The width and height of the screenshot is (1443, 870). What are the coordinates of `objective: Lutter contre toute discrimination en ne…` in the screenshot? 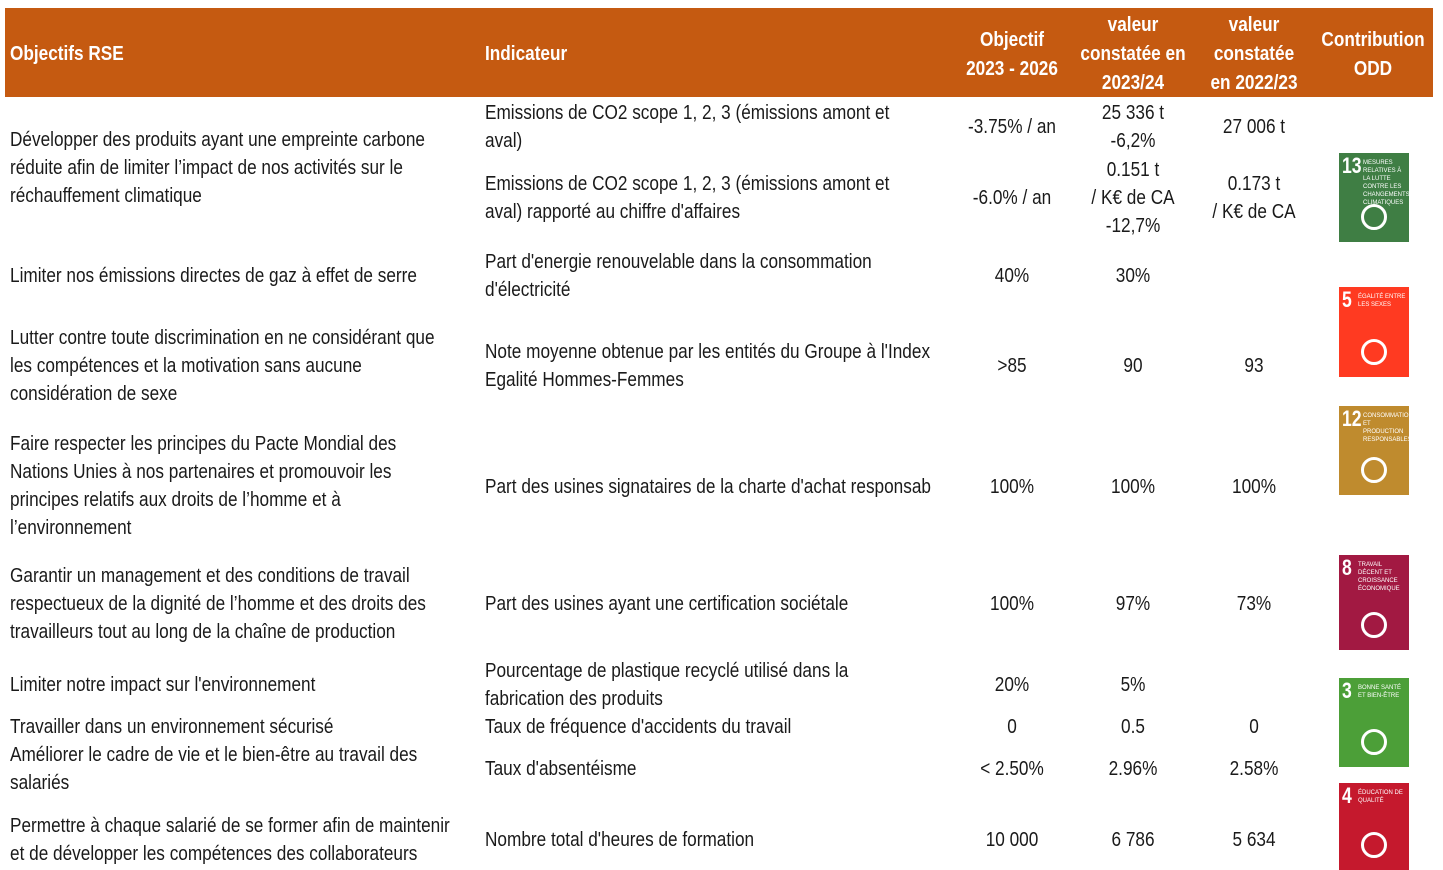 It's located at (222, 338).